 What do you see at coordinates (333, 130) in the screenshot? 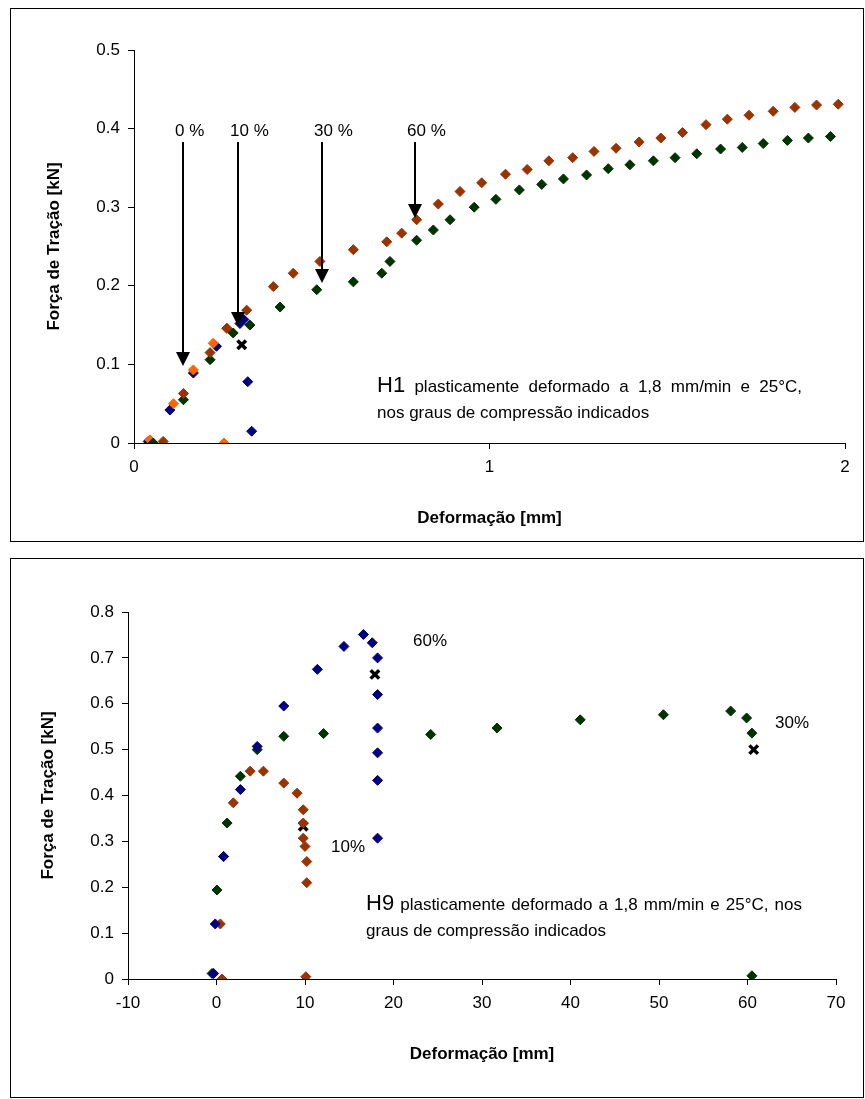
I see `annotation: 30 %` at bounding box center [333, 130].